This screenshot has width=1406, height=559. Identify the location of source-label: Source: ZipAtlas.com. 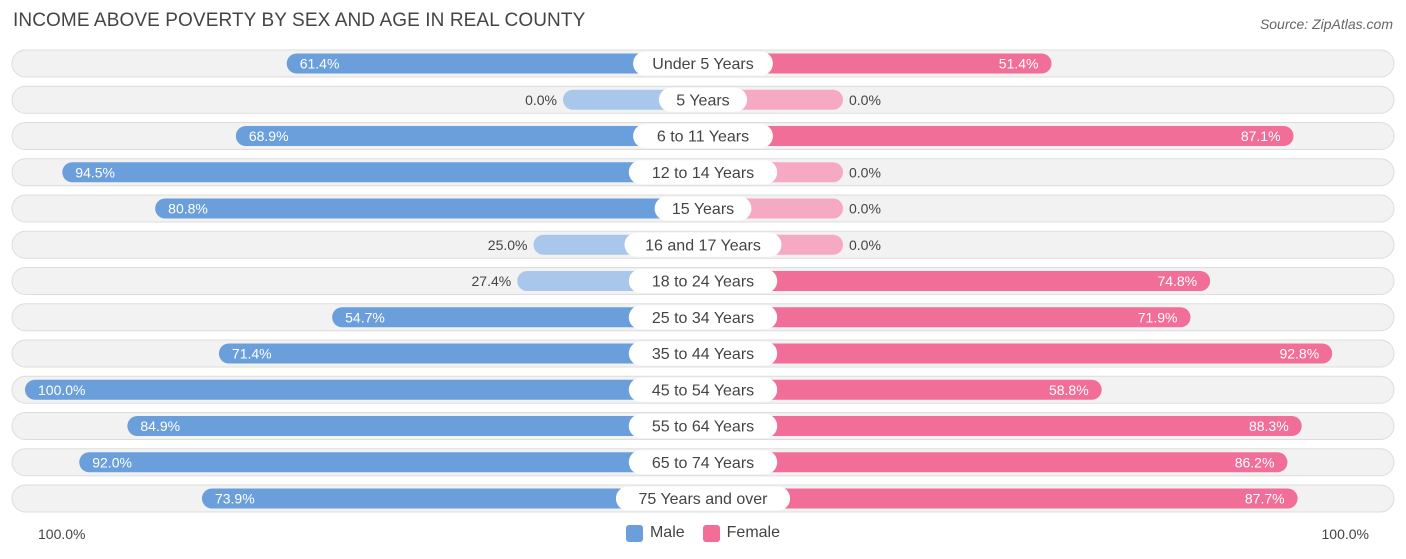
(1326, 24).